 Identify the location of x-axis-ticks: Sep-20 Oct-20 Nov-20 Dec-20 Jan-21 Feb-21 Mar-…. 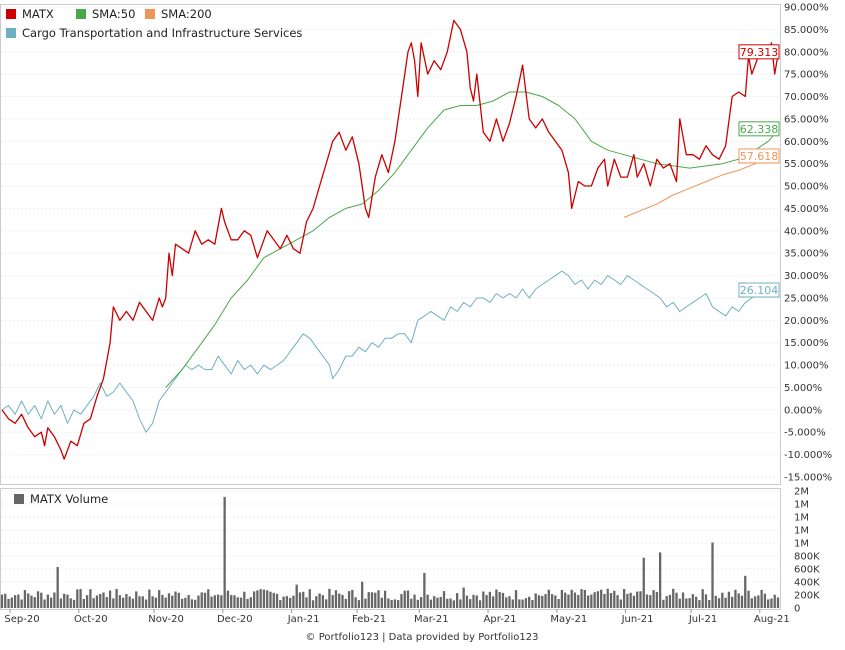
(397, 617).